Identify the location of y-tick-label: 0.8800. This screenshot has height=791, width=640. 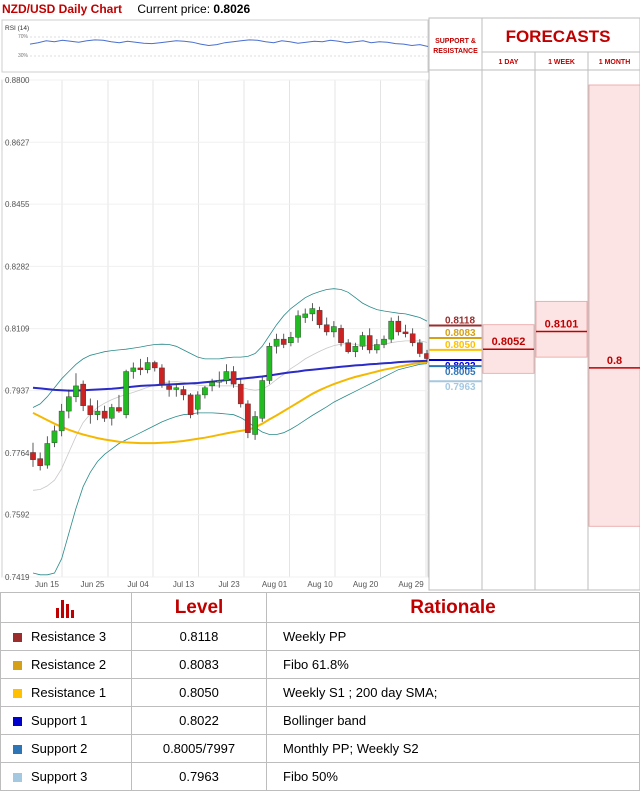
(17, 80).